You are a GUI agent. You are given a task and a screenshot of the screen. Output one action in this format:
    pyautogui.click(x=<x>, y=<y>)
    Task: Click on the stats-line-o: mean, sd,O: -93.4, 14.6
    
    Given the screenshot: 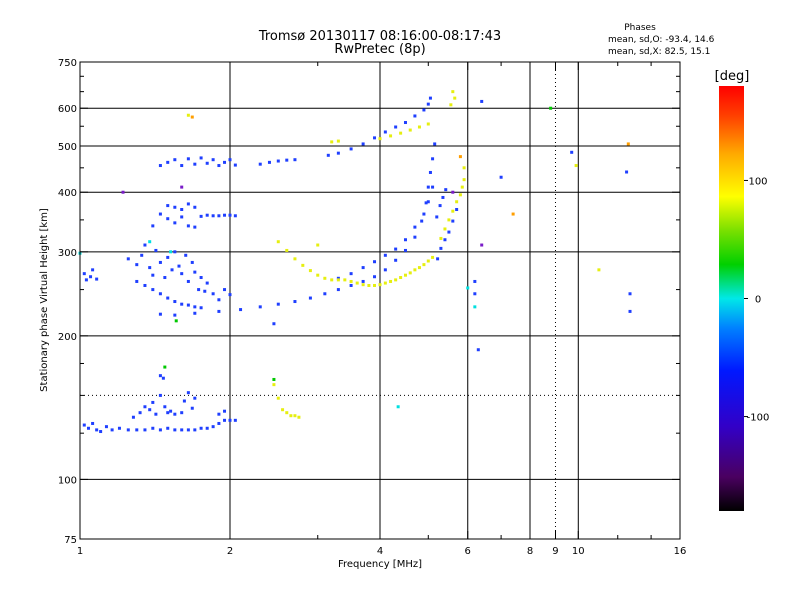 What is the action you would take?
    pyautogui.click(x=661, y=40)
    